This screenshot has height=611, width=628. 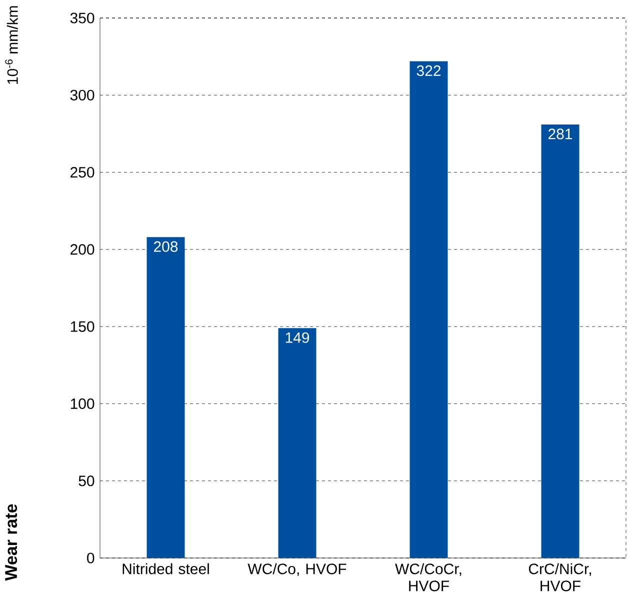 What do you see at coordinates (82, 249) in the screenshot?
I see `y-tick-label: 200` at bounding box center [82, 249].